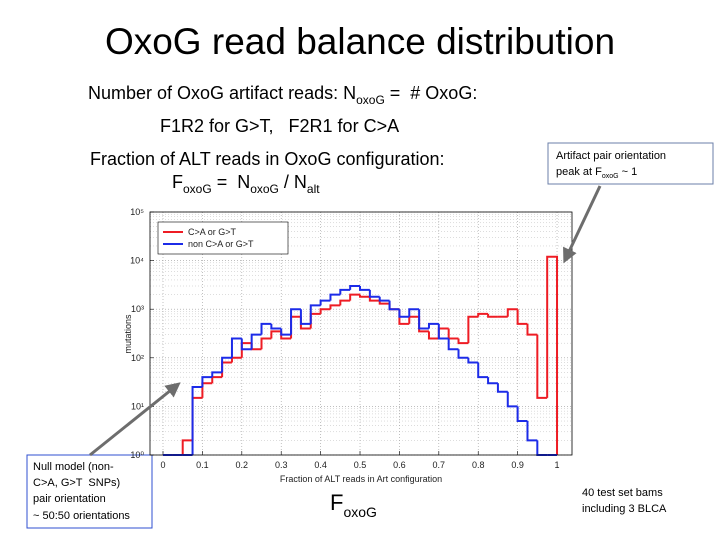 The height and width of the screenshot is (540, 720). I want to click on y-tick-label: 10¹, so click(137, 406).